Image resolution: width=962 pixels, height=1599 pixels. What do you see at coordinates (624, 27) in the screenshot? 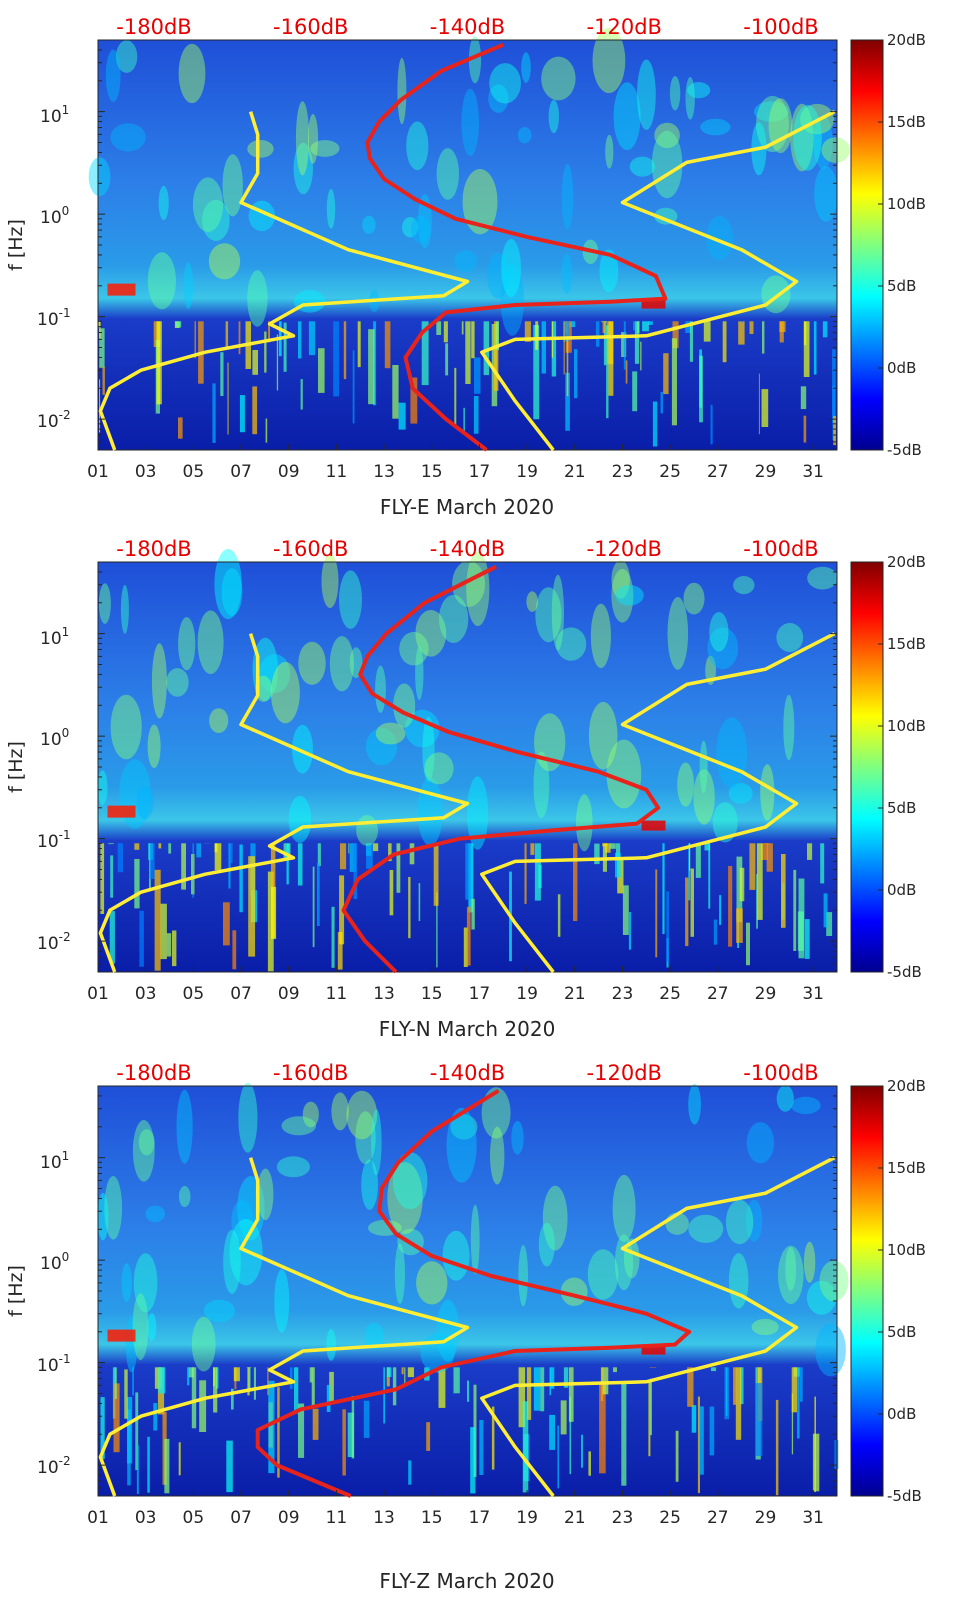
I see `top-db-label: -120dB` at bounding box center [624, 27].